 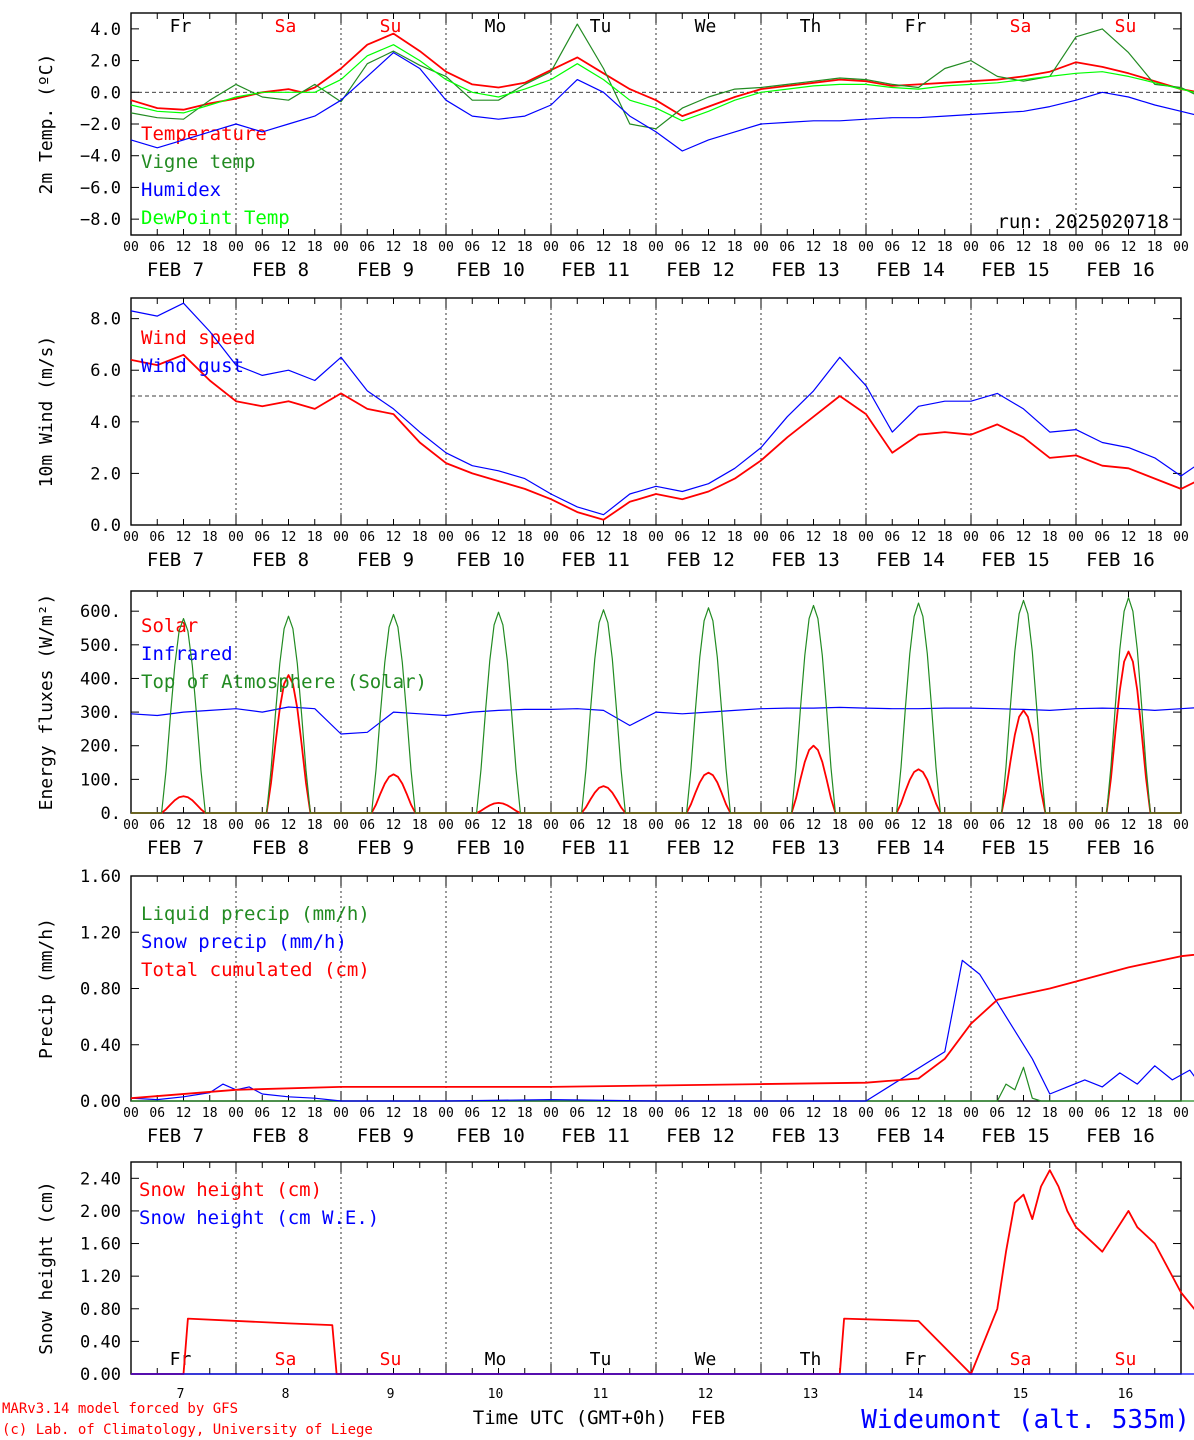 What do you see at coordinates (46, 412) in the screenshot?
I see `y-axis-label: 10m Wind (m/s)` at bounding box center [46, 412].